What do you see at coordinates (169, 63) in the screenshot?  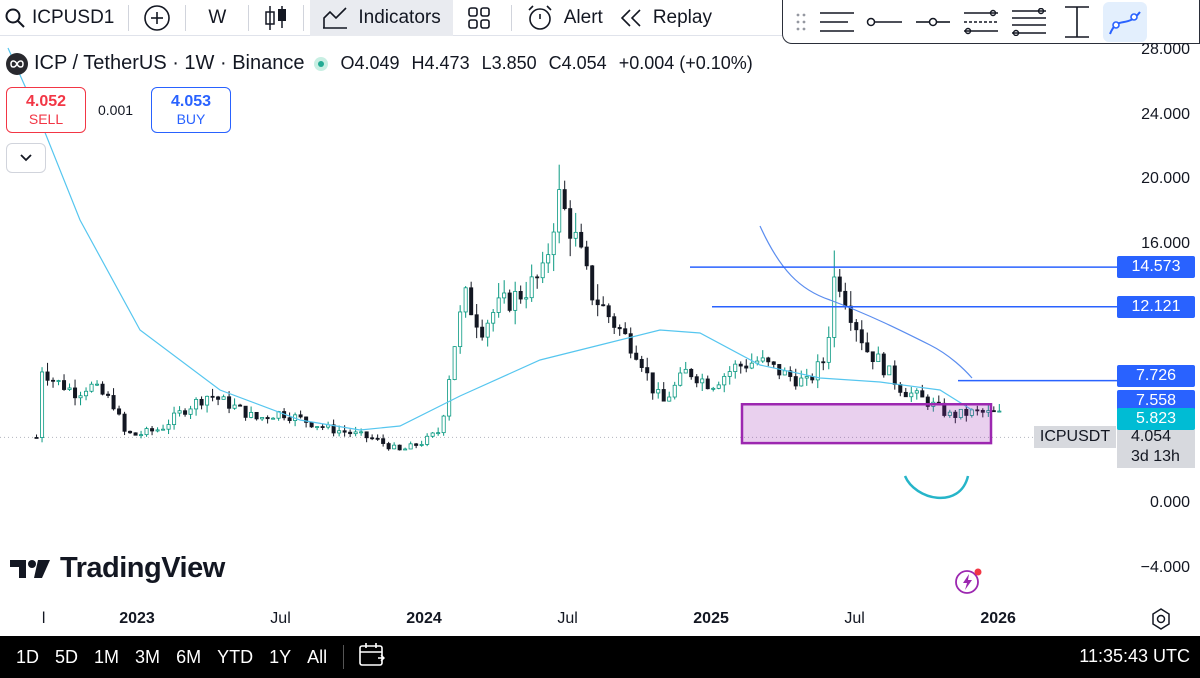 I see `legend-title: ICP / TetherUS · 1W · Binance` at bounding box center [169, 63].